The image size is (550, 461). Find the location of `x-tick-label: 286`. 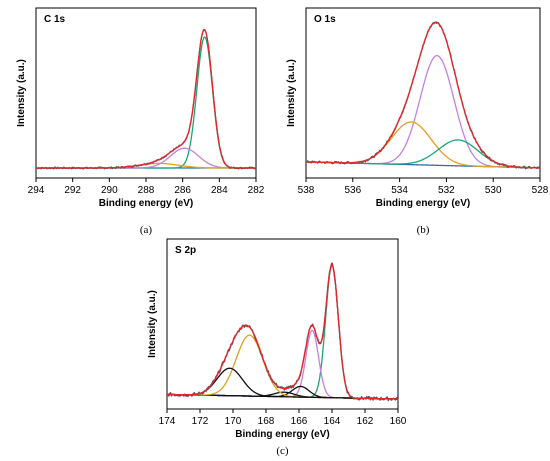

x-tick-label: 286 is located at coordinates (182, 190).